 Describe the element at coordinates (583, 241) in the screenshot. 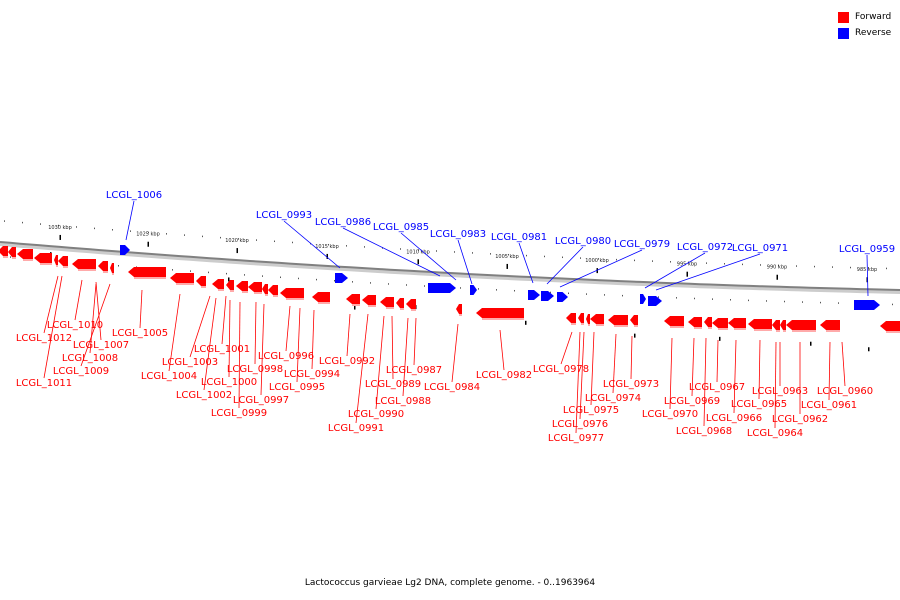

I see `reverse-gene-label: LCGL_0980` at that location.